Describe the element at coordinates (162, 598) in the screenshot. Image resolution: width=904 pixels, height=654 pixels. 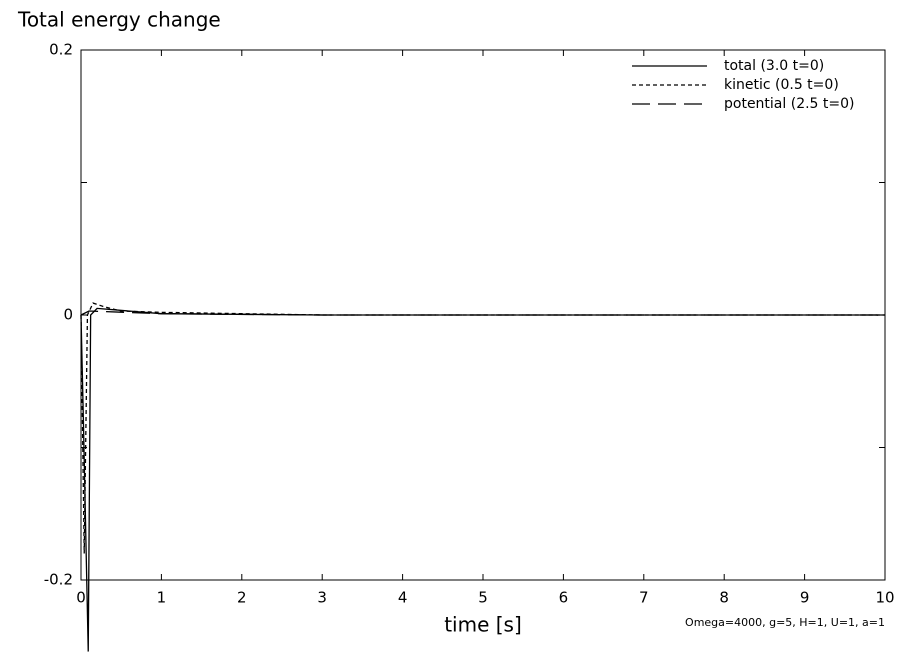
I see `x-tick-label: 1` at that location.